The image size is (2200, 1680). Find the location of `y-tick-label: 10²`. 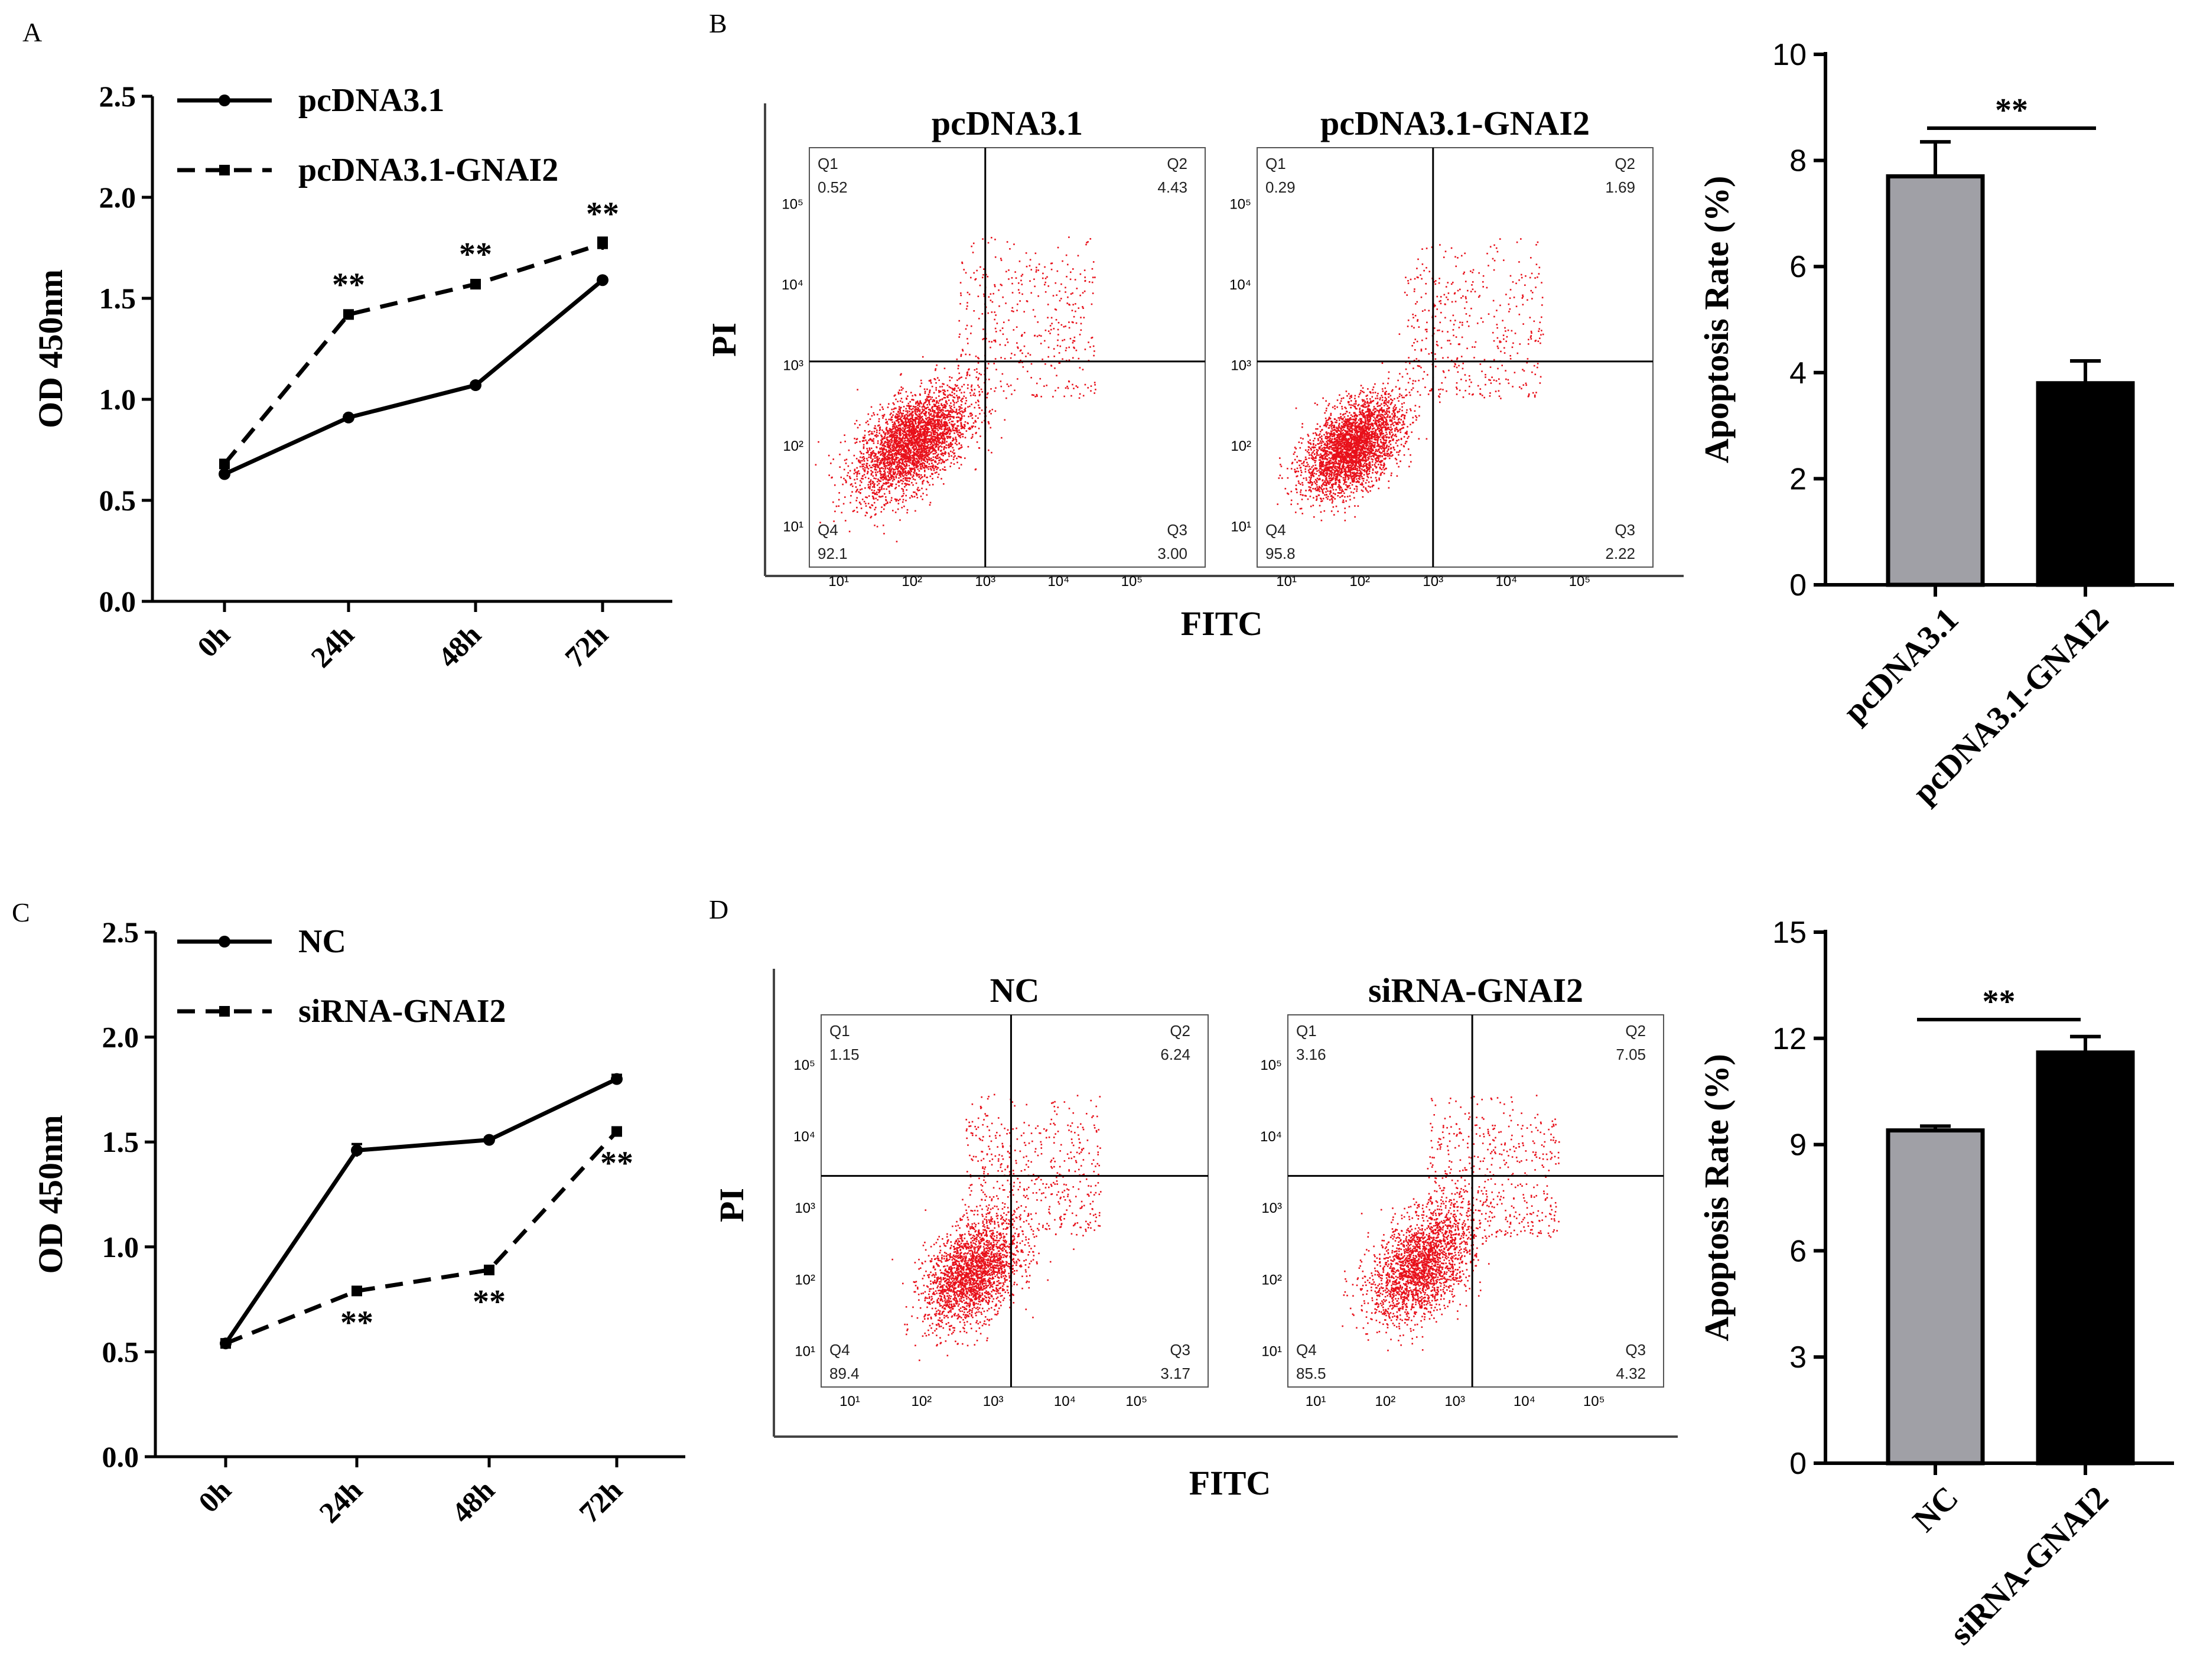

y-tick-label: 10² is located at coordinates (793, 446).